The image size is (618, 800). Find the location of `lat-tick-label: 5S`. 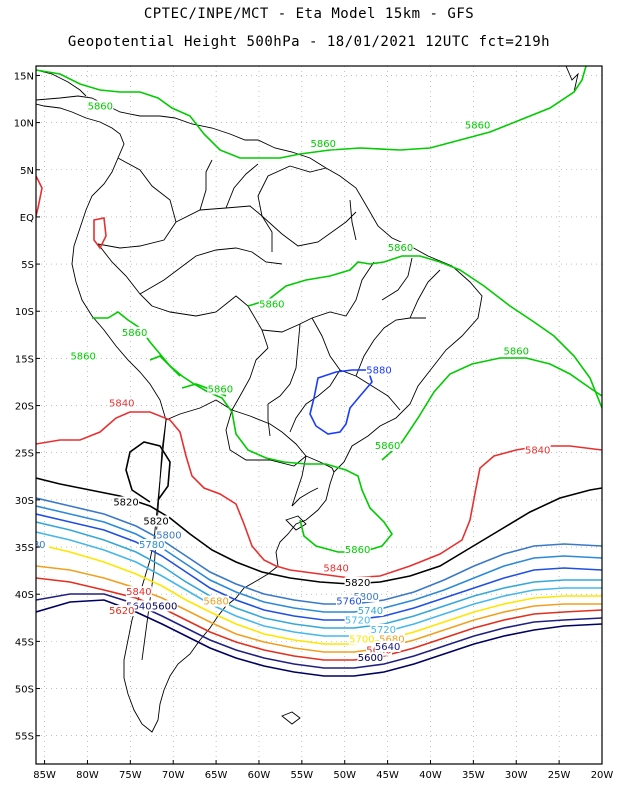

lat-tick-label: 5S is located at coordinates (27, 265).